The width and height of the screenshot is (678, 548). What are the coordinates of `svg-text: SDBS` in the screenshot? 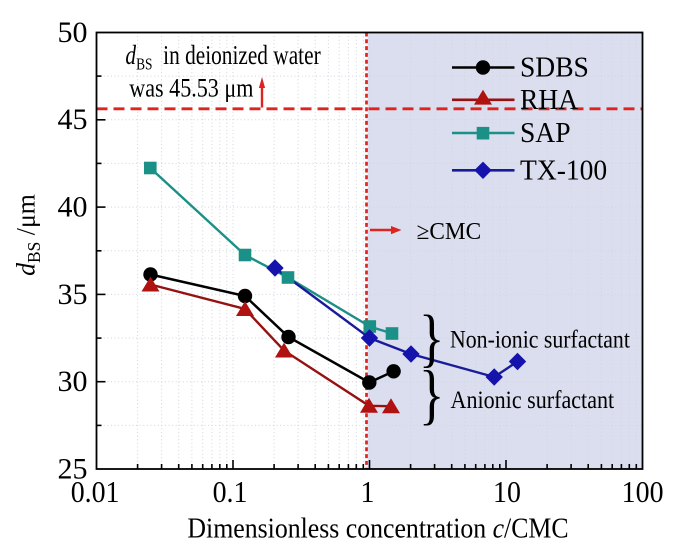 It's located at (554, 68).